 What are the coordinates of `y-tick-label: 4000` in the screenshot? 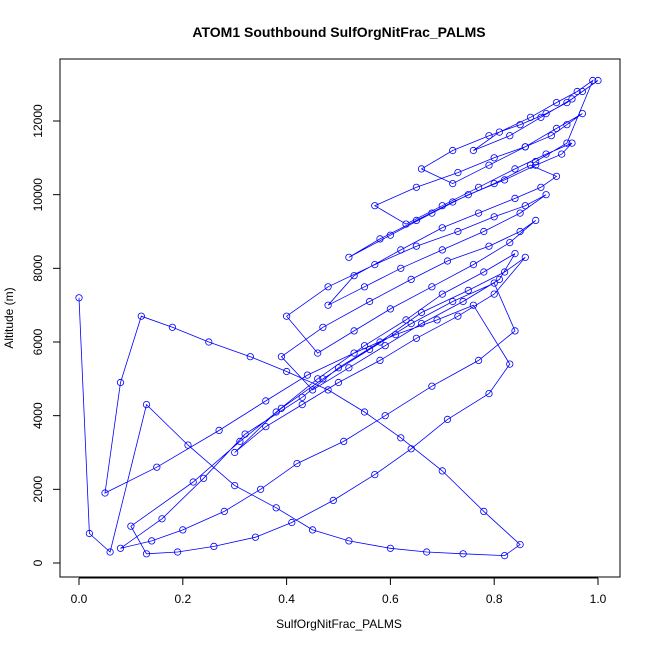 It's located at (38, 415).